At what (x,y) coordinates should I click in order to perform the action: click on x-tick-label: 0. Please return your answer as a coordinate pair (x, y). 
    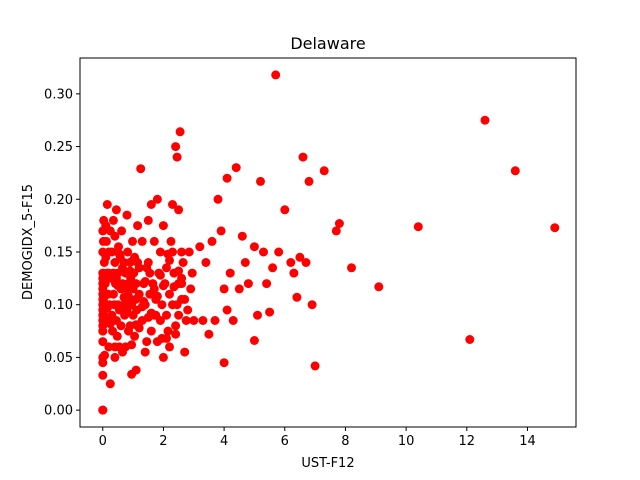
    Looking at the image, I should click on (103, 441).